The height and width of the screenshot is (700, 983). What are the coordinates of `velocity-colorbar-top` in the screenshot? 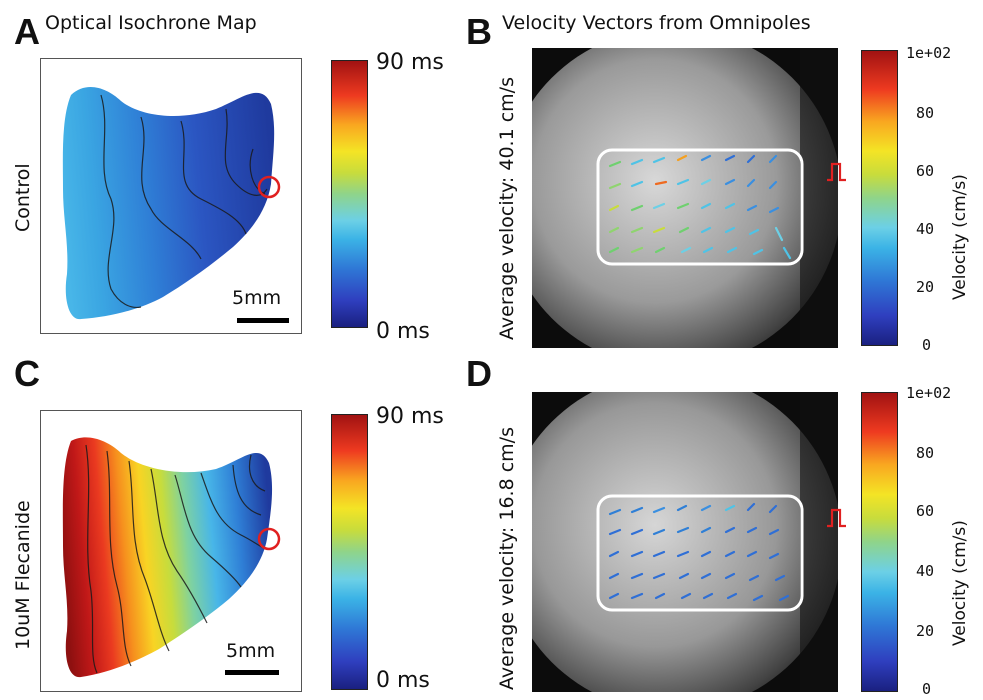 It's located at (879, 198).